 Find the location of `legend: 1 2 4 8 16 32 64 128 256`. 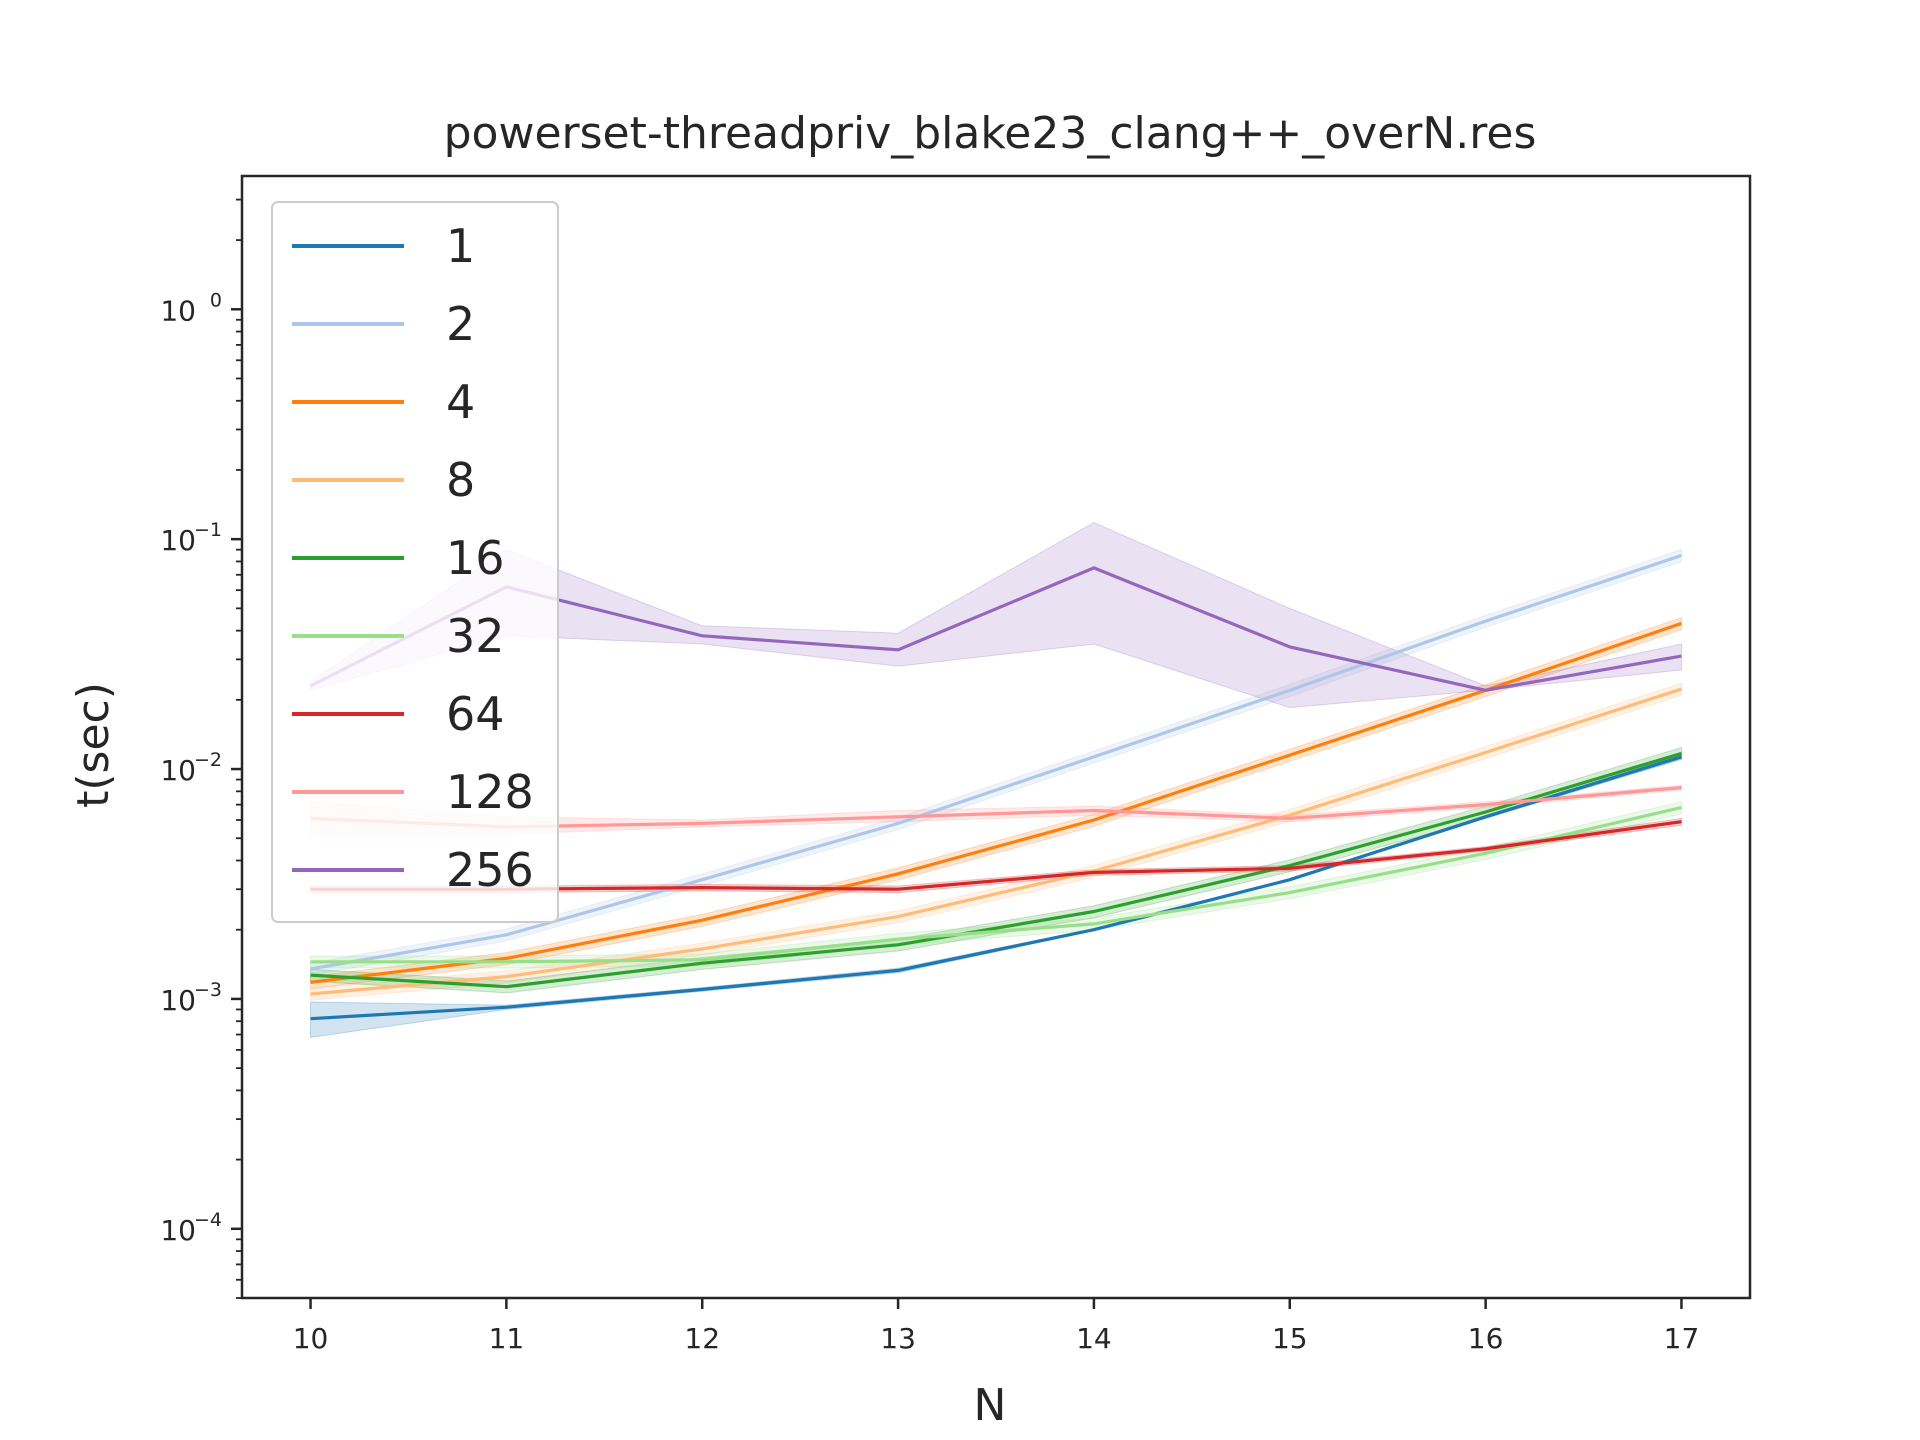

legend: 1 2 4 8 16 32 64 128 256 is located at coordinates (415, 562).